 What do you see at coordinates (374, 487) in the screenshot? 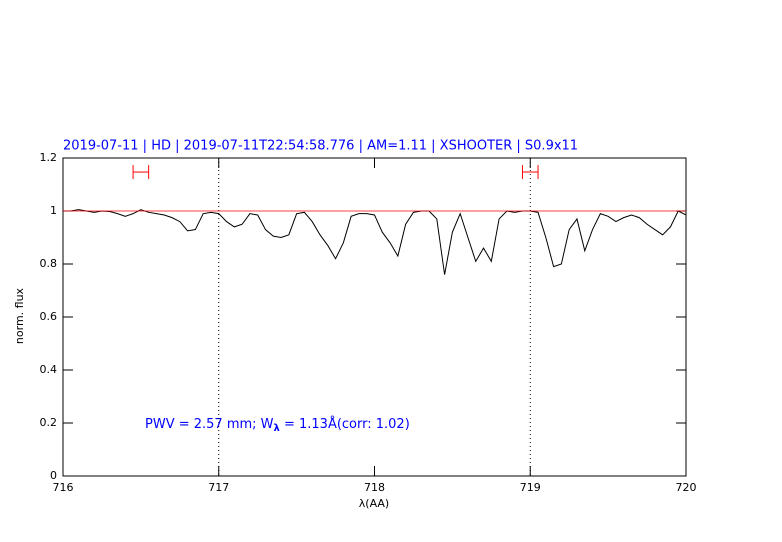
I see `x-tick-label: 718` at bounding box center [374, 487].